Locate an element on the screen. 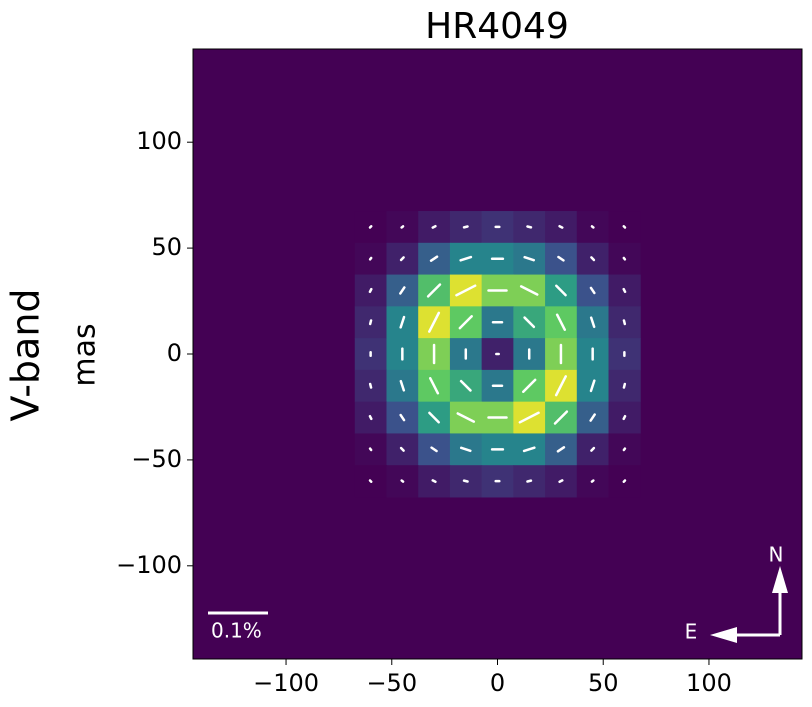 Image resolution: width=812 pixels, height=707 pixels. chart-title: HR4049 is located at coordinates (497, 26).